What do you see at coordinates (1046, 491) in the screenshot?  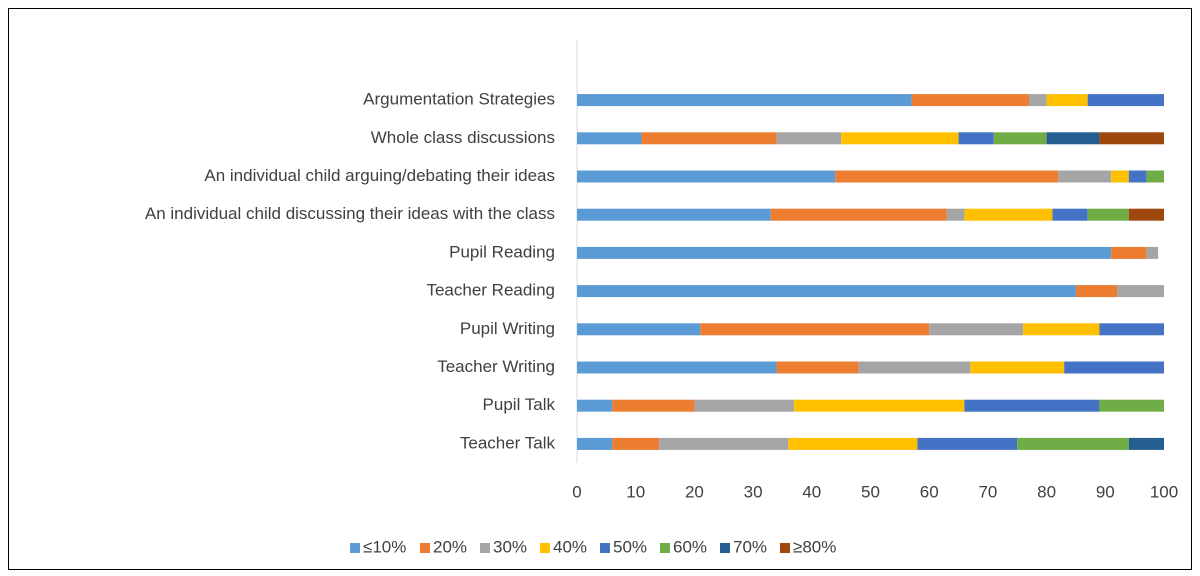 I see `x-tick-label: 80` at bounding box center [1046, 491].